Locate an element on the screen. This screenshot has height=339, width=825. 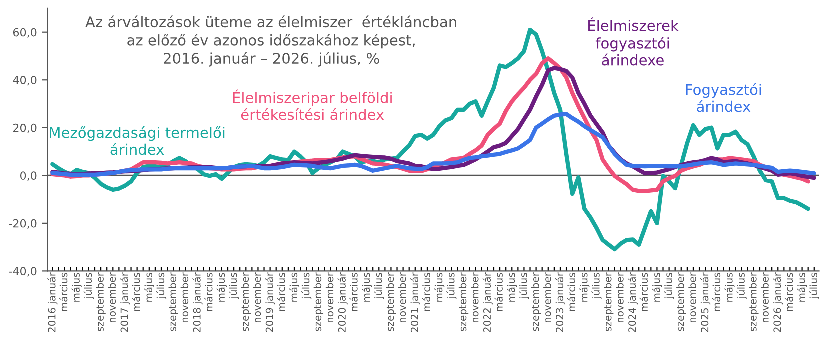
x-tick-label: 2018 január is located at coordinates (197, 302).